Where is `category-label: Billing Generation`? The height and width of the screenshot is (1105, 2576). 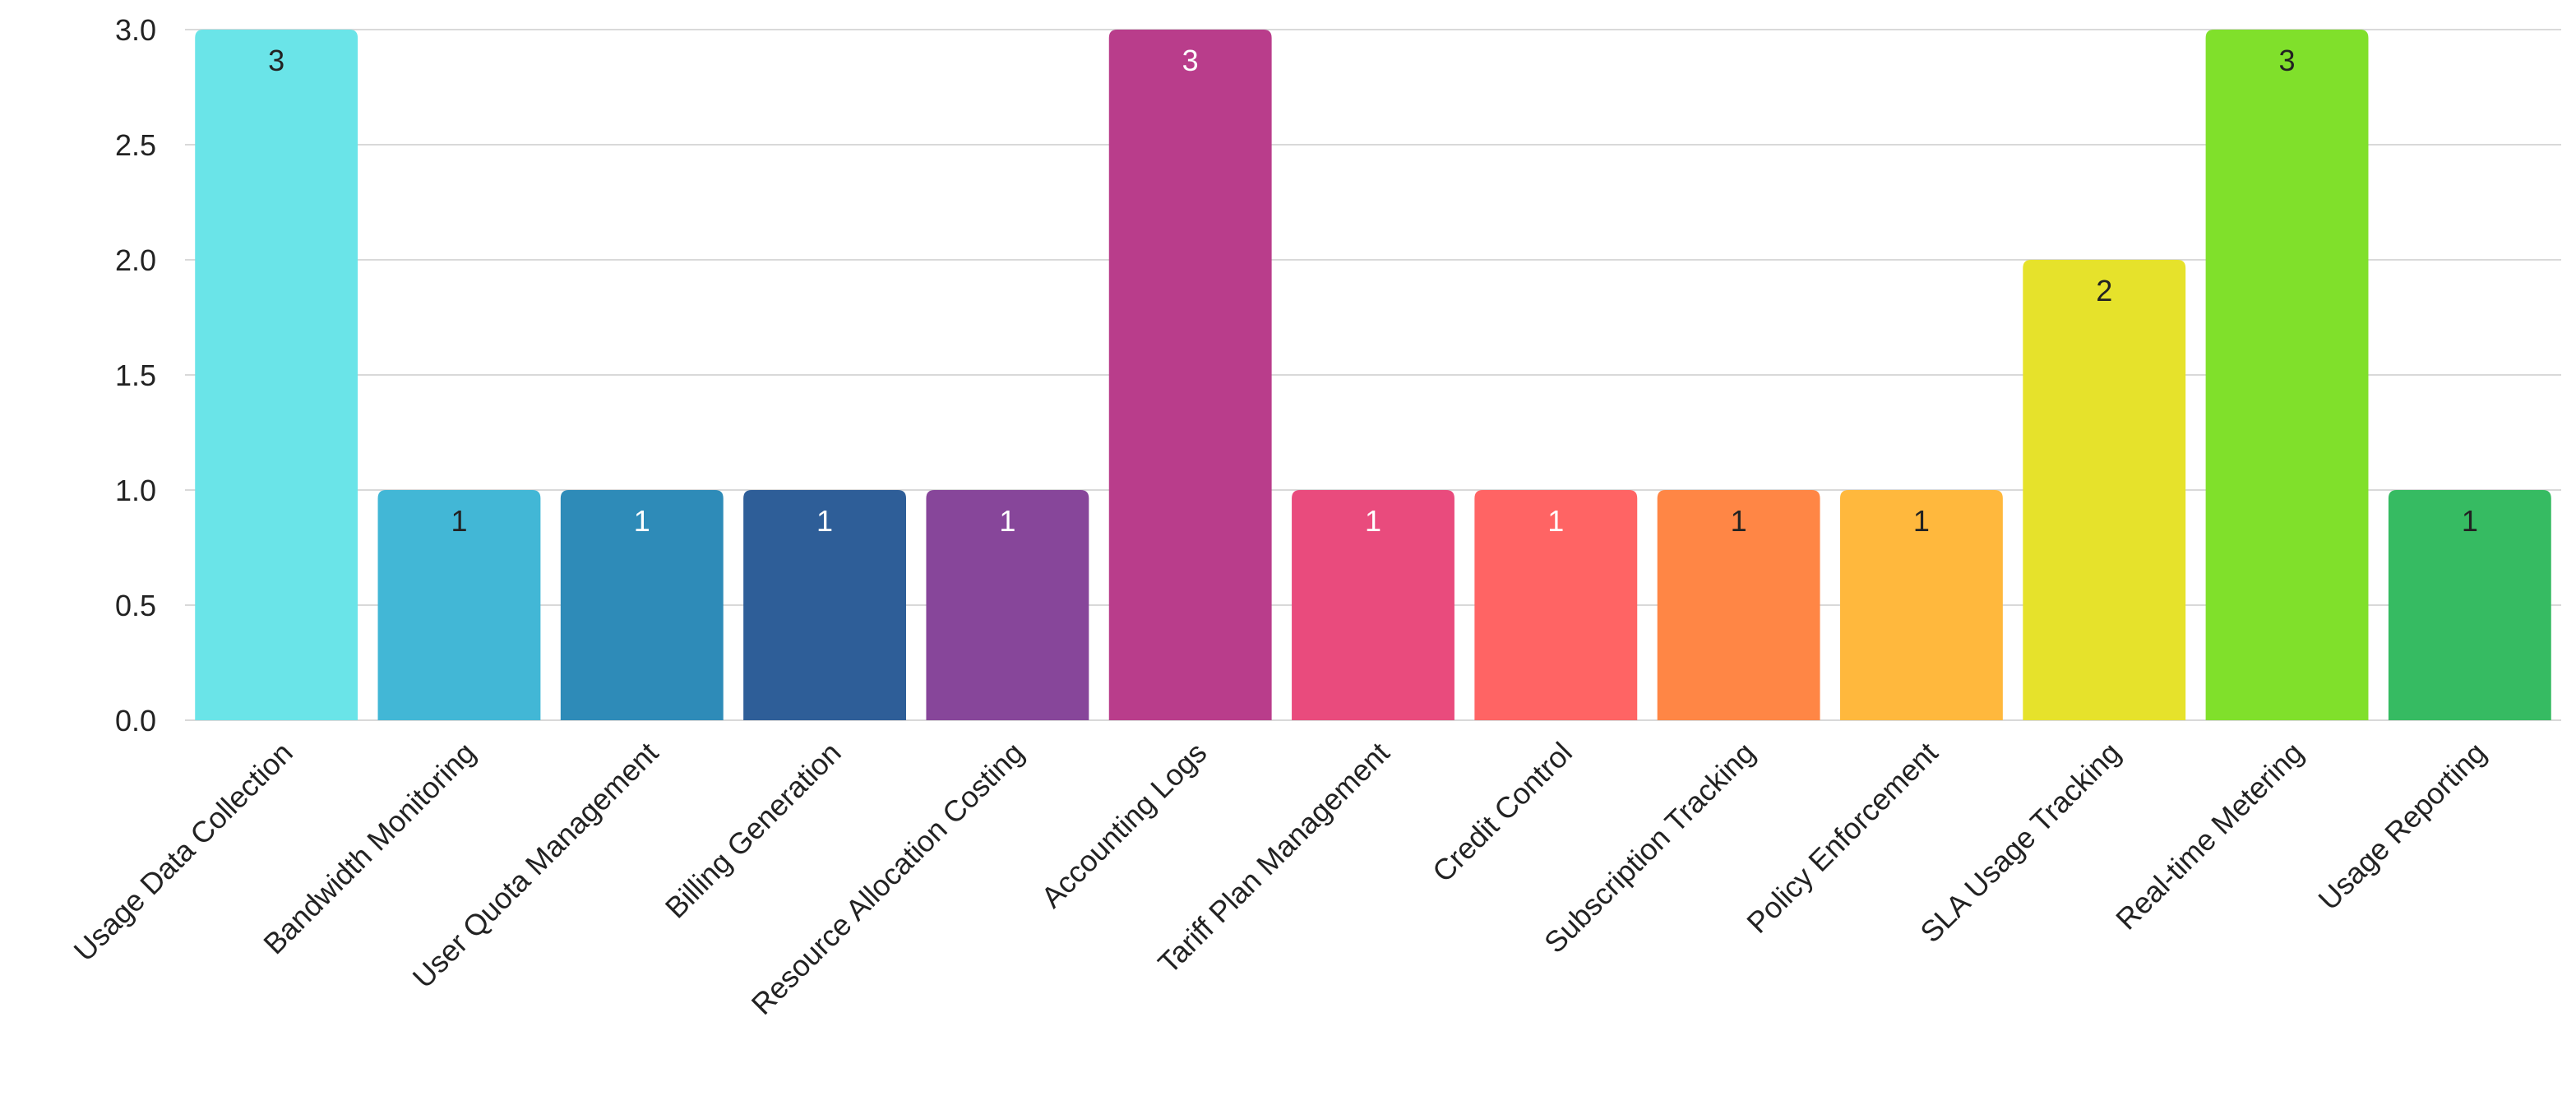
category-label: Billing Generation is located at coordinates (753, 830).